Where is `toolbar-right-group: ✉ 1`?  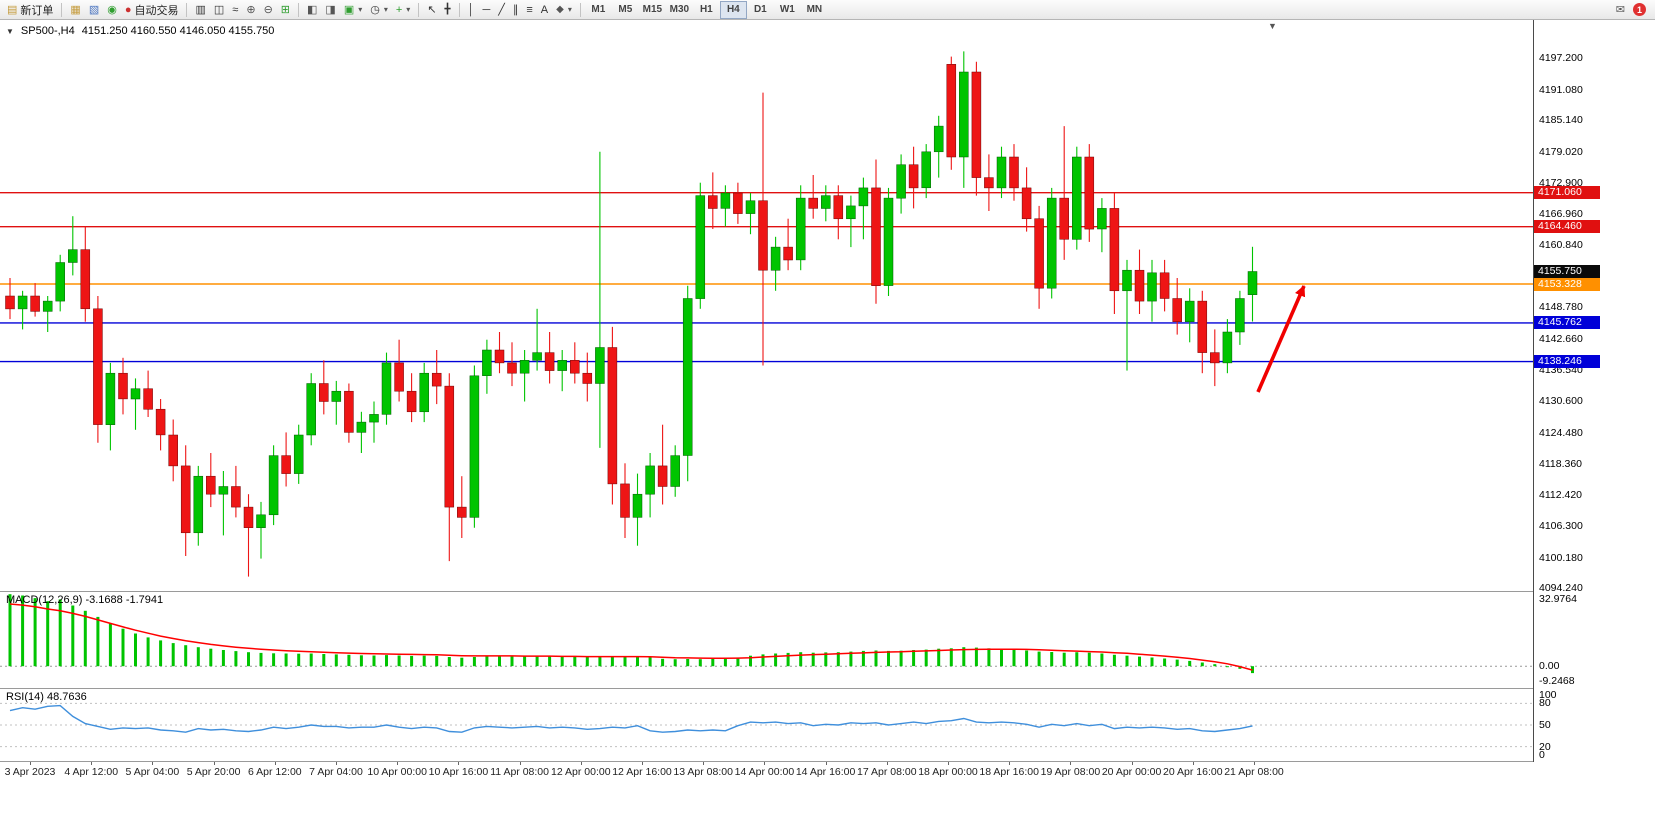 toolbar-right-group: ✉ 1 is located at coordinates (1632, 10).